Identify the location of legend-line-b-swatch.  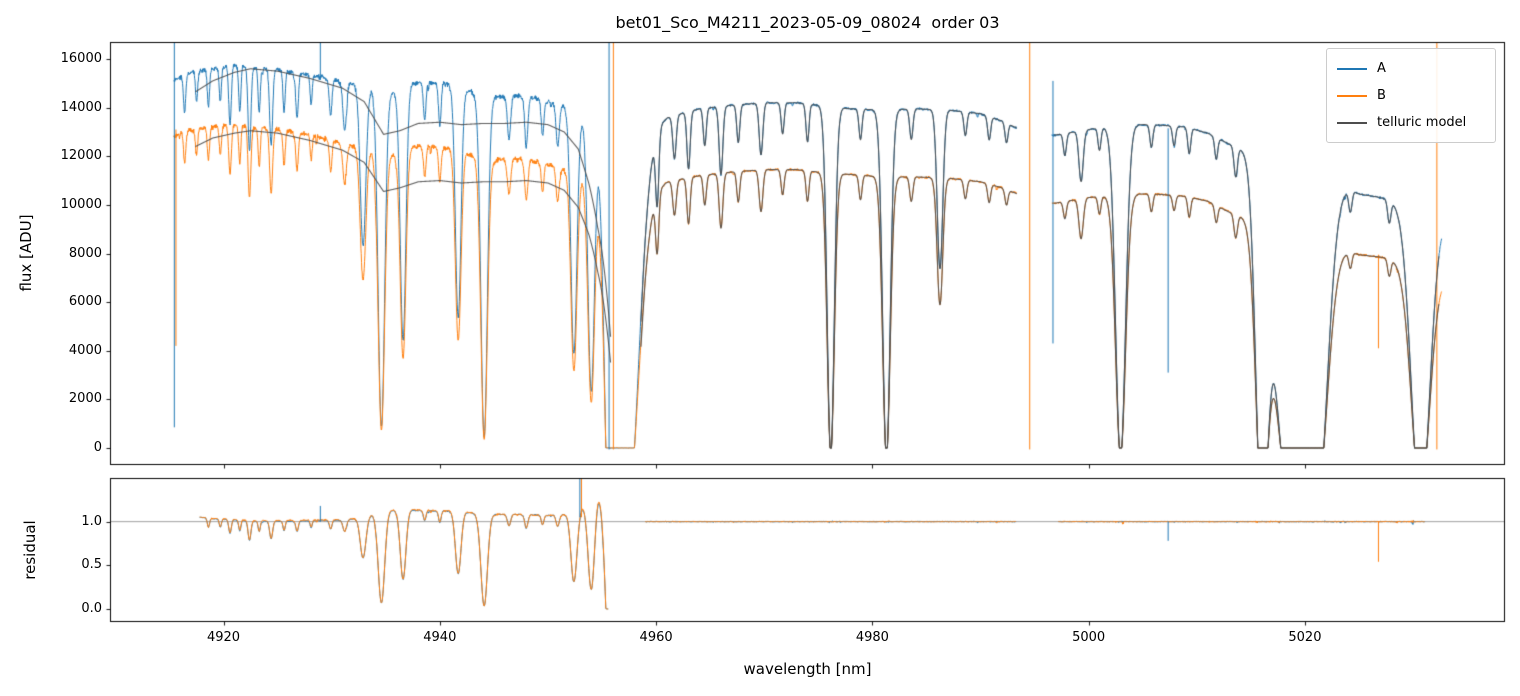
(1352, 95).